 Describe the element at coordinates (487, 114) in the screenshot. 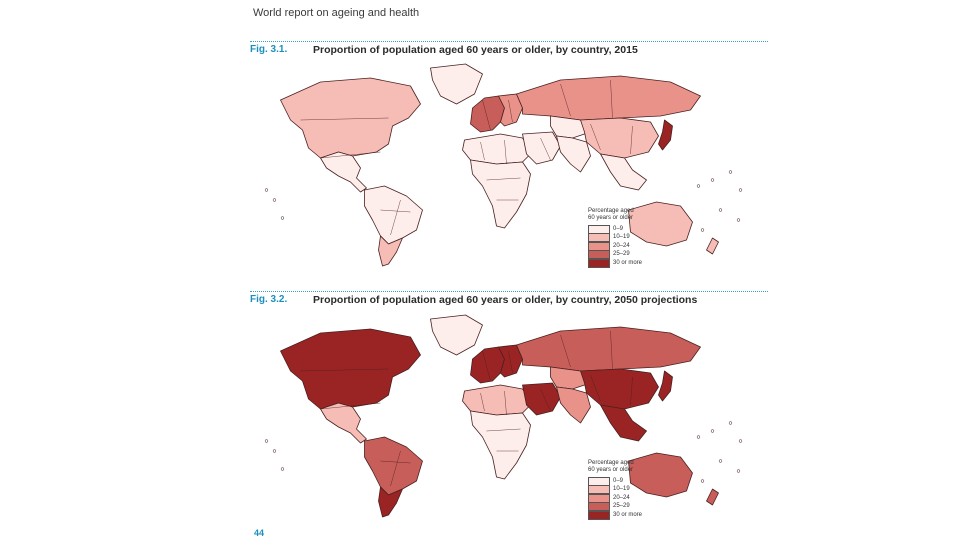

I see `region-western-europe` at that location.